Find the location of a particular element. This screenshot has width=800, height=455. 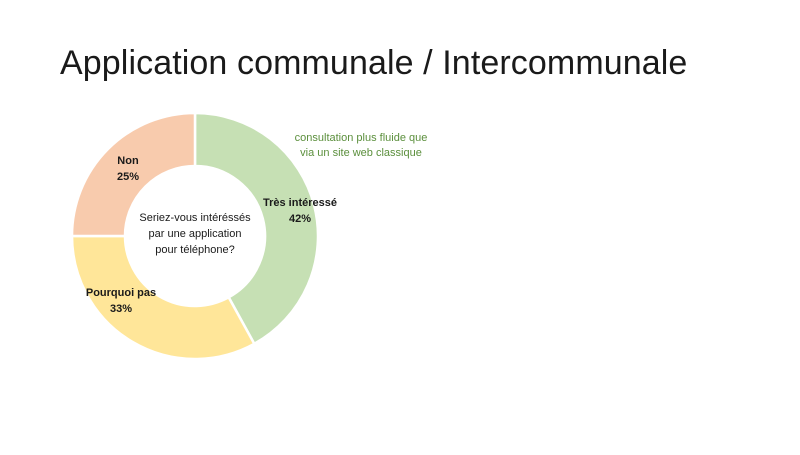

slide-title: Application communale / Intercommunale is located at coordinates (374, 63).